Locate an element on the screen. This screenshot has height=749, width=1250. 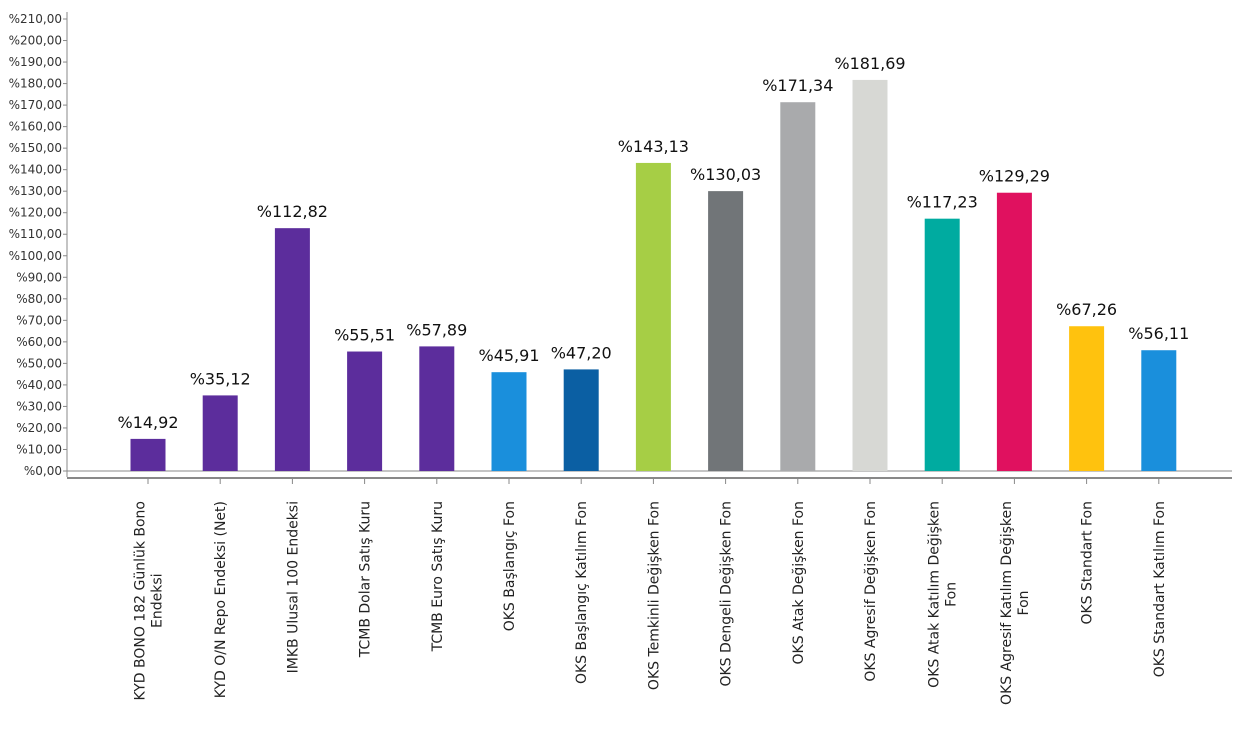
category-label-line: TCMB Euro Satış Kuru is located at coordinates (438, 576).